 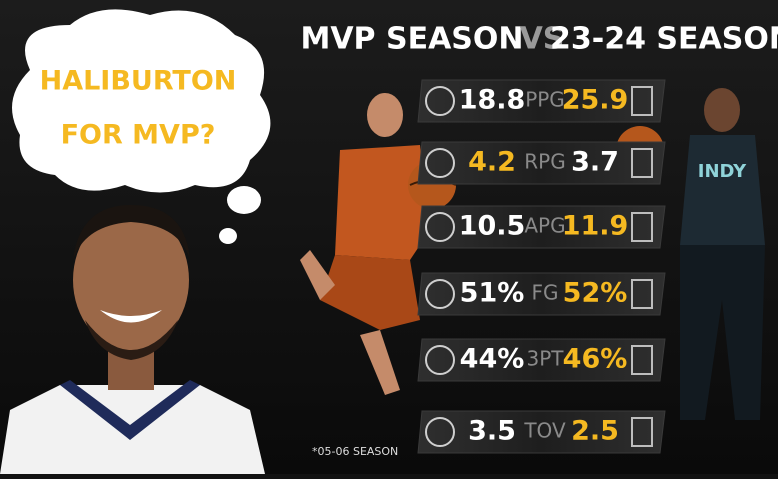 I want to click on bubble-line: HALIBURTON, so click(x=138, y=81).